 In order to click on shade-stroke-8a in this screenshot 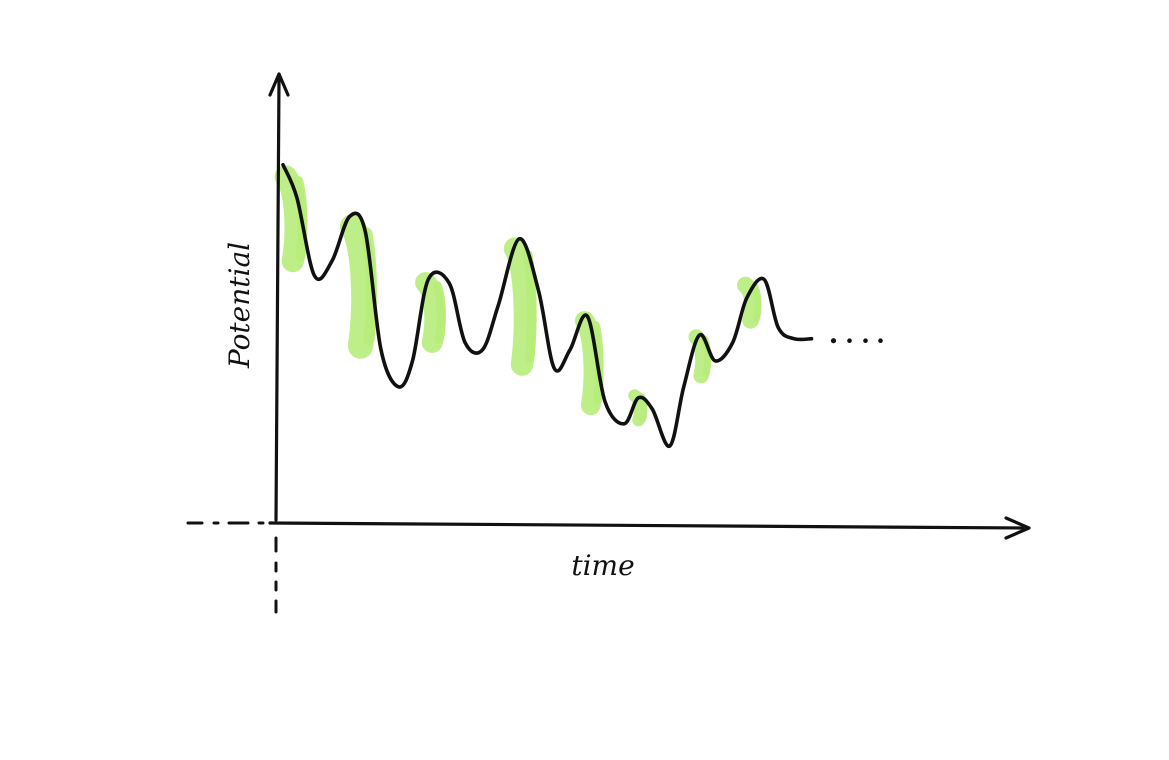, I will do `click(749, 302)`.